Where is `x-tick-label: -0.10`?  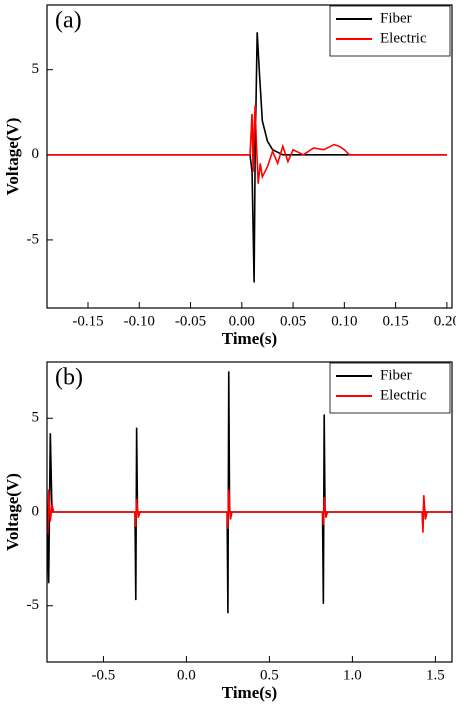
x-tick-label: -0.10 is located at coordinates (139, 321).